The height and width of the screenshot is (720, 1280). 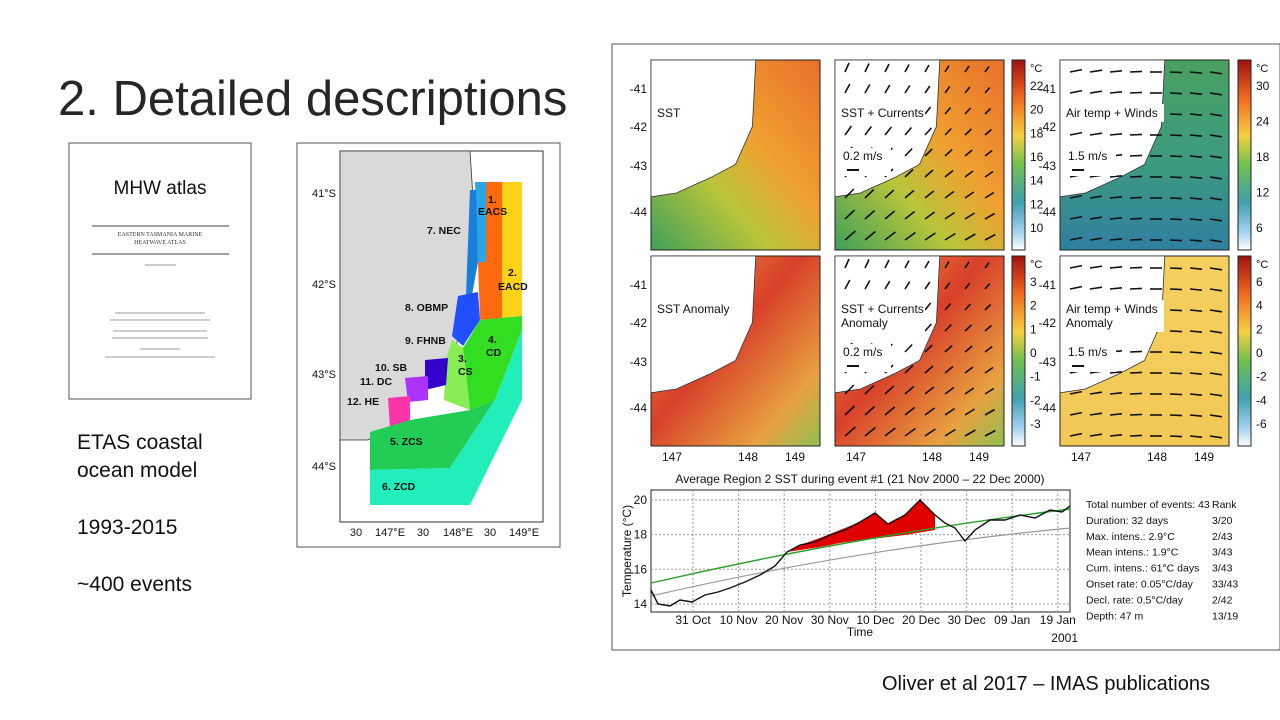 What do you see at coordinates (1262, 69) in the screenshot?
I see `colorbar-unit: °C` at bounding box center [1262, 69].